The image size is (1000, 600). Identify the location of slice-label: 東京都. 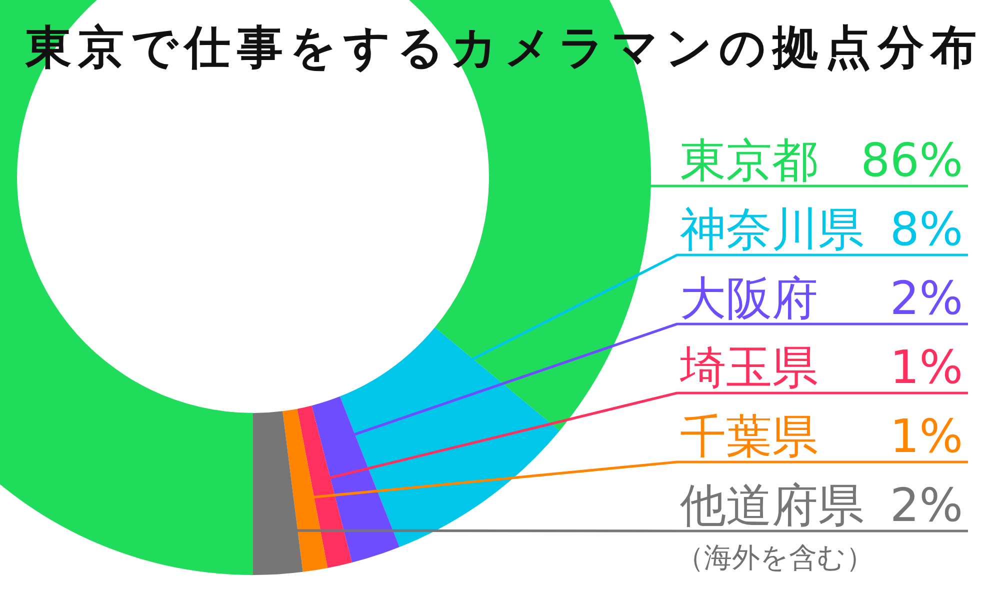
(749, 160).